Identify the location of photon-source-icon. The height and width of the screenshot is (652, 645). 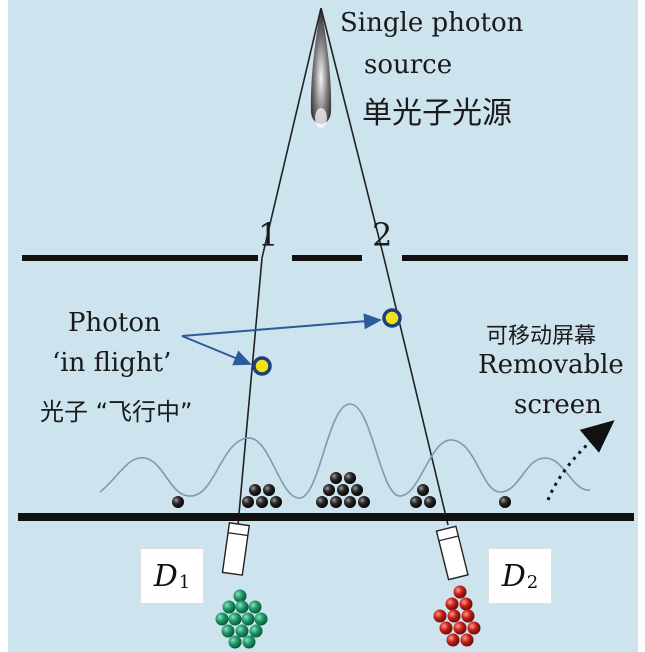
(321, 68).